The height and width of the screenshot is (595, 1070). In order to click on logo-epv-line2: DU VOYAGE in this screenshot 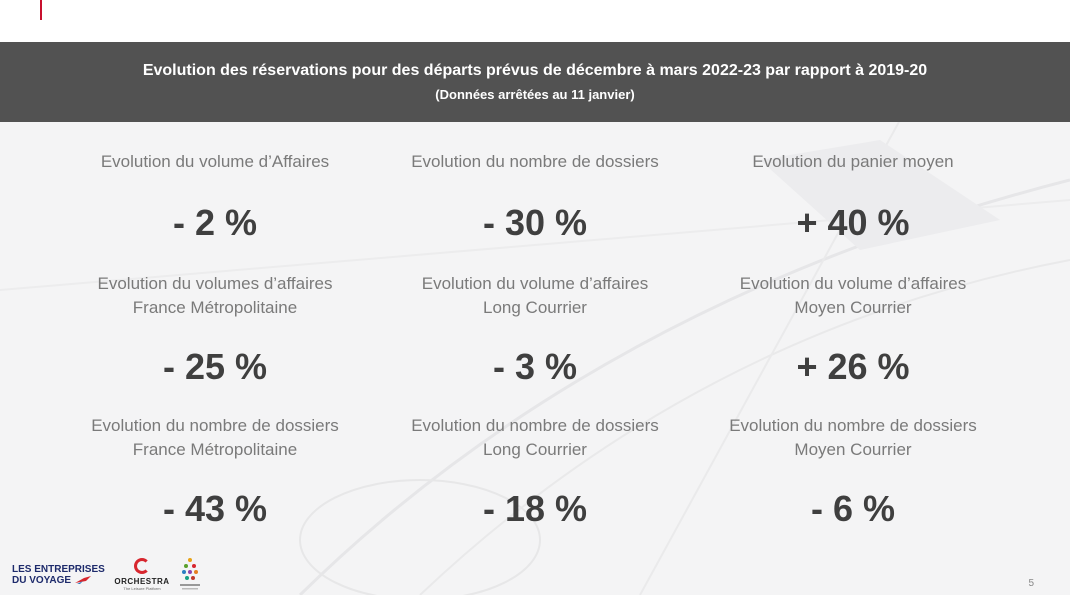, I will do `click(42, 580)`.